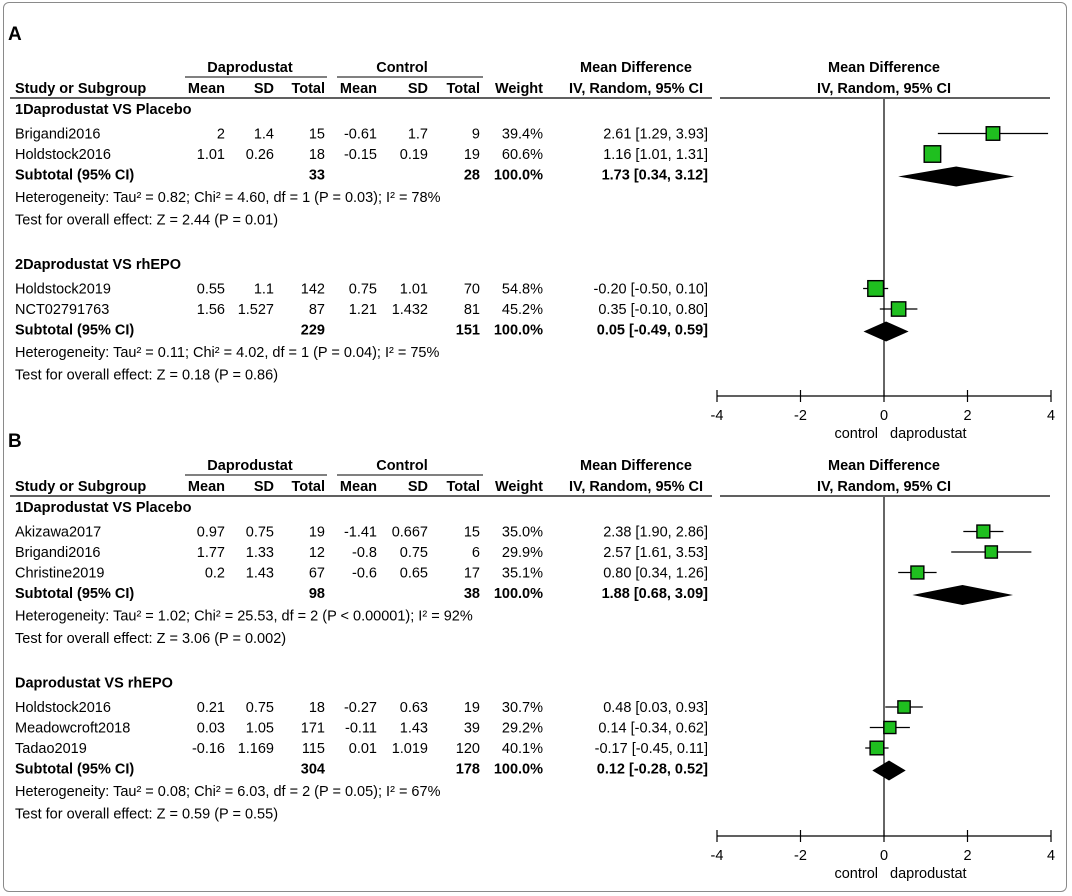  I want to click on header-total-treatment: Total, so click(308, 89).